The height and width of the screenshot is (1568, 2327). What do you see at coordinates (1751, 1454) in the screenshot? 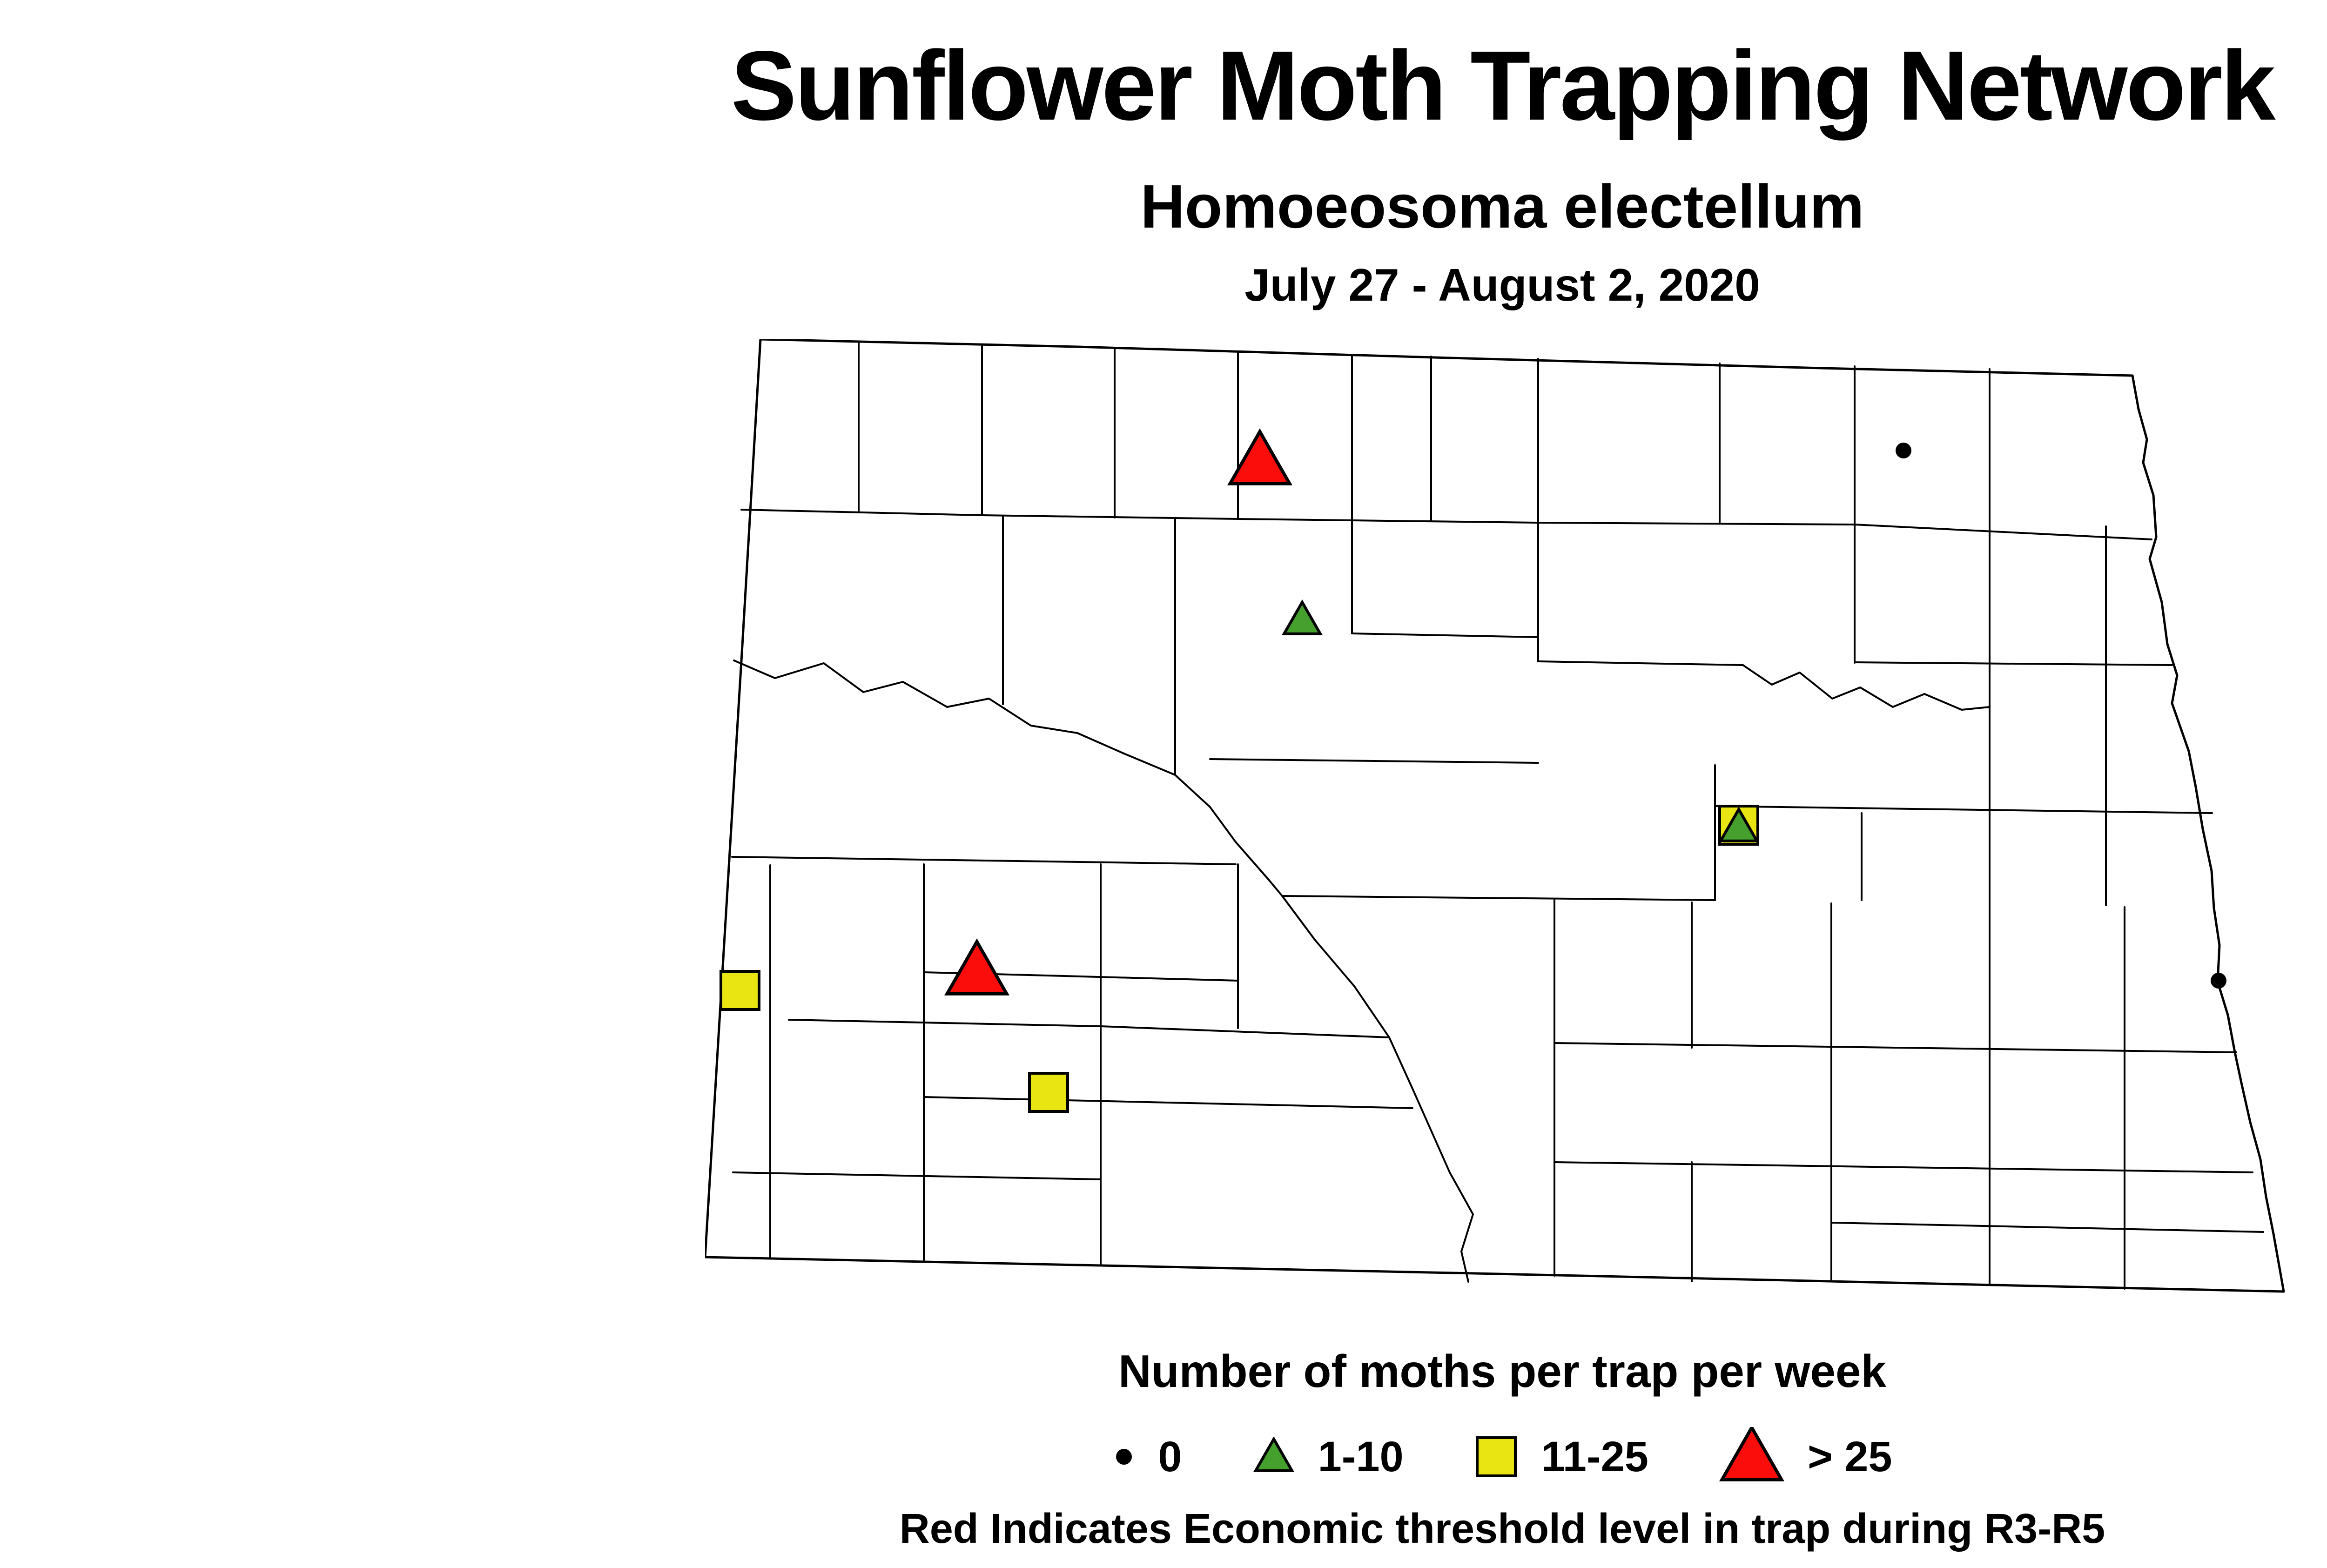
I see `legend-symbol-high-icon` at bounding box center [1751, 1454].